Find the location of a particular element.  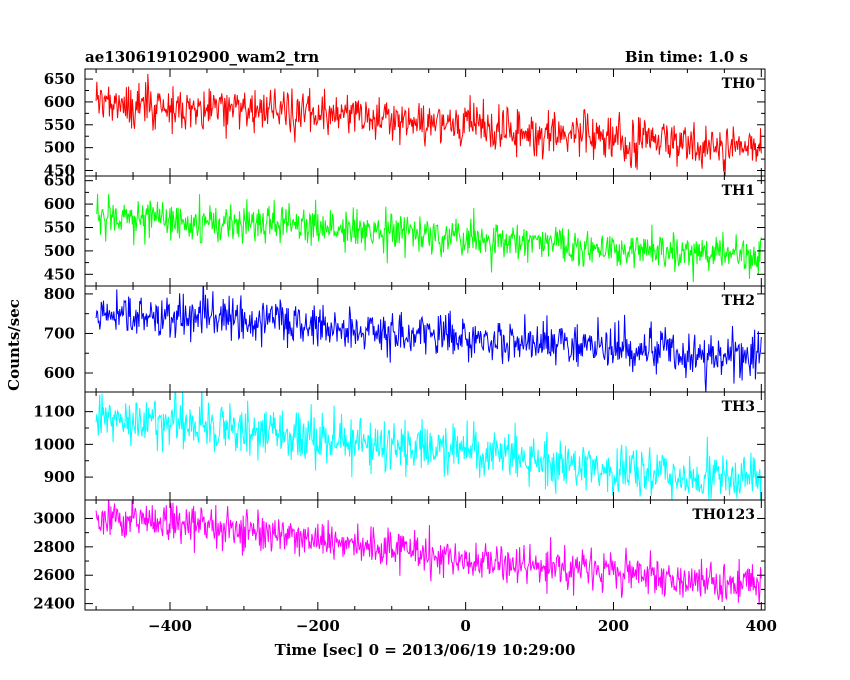

panel-th3: 900 1000 1100 TH3 is located at coordinates (399, 446).